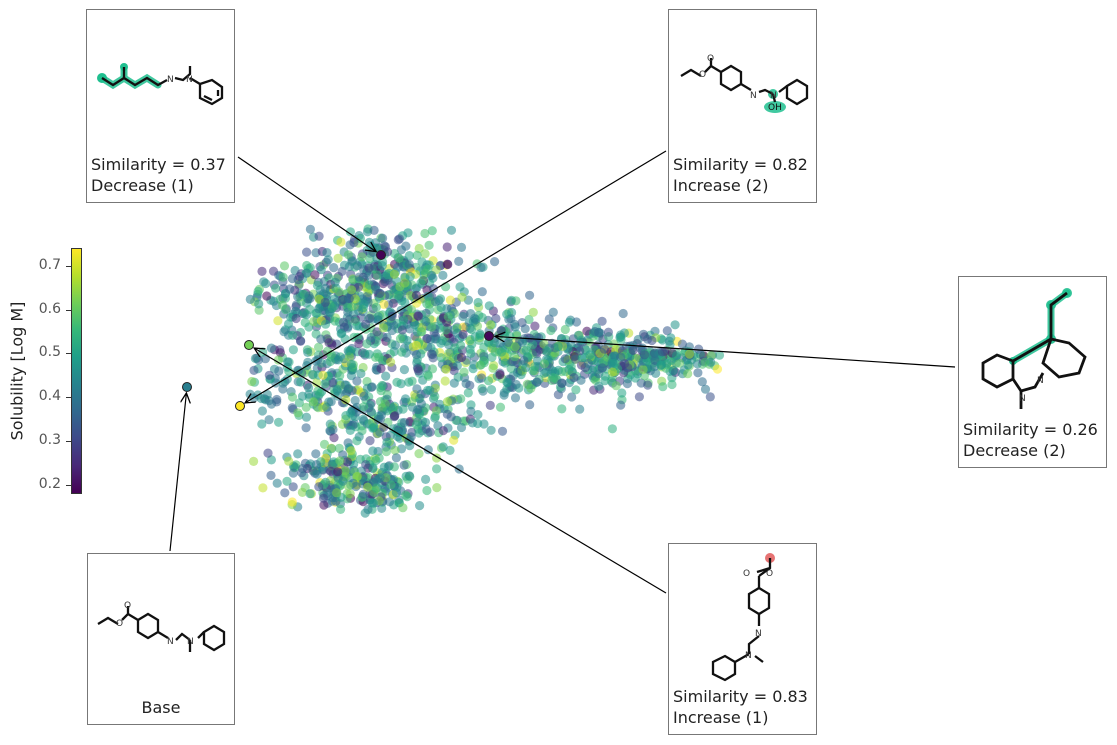 This screenshot has width=1117, height=745. What do you see at coordinates (775, 108) in the screenshot?
I see `atom-oh: OH` at bounding box center [775, 108].